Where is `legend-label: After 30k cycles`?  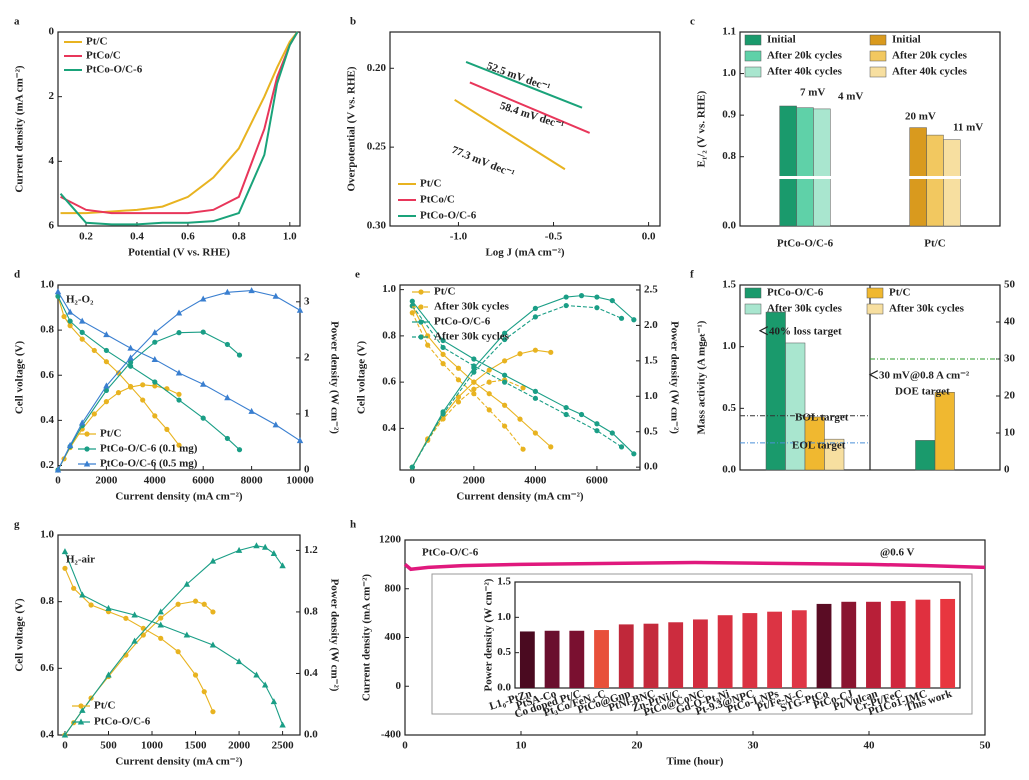
legend-label: After 30k cycles is located at coordinates (472, 337).